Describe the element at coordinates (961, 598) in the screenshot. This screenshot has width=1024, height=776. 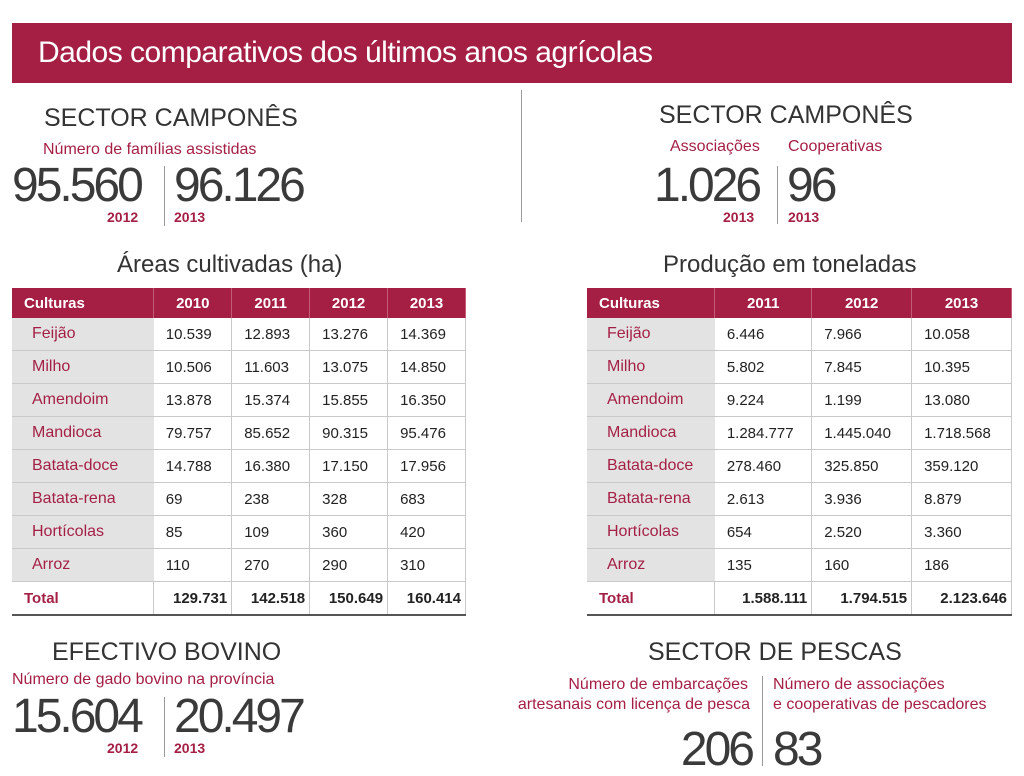
I see `total-cell: 2.123.646` at that location.